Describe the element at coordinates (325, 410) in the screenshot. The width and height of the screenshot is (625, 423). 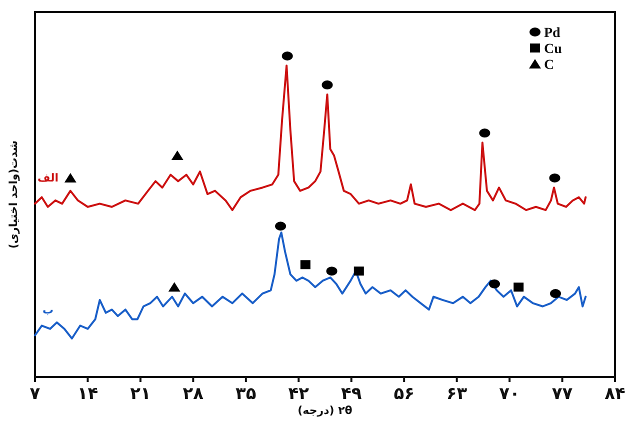
I see `x-axis-title: ۲θ (درجه)` at that location.